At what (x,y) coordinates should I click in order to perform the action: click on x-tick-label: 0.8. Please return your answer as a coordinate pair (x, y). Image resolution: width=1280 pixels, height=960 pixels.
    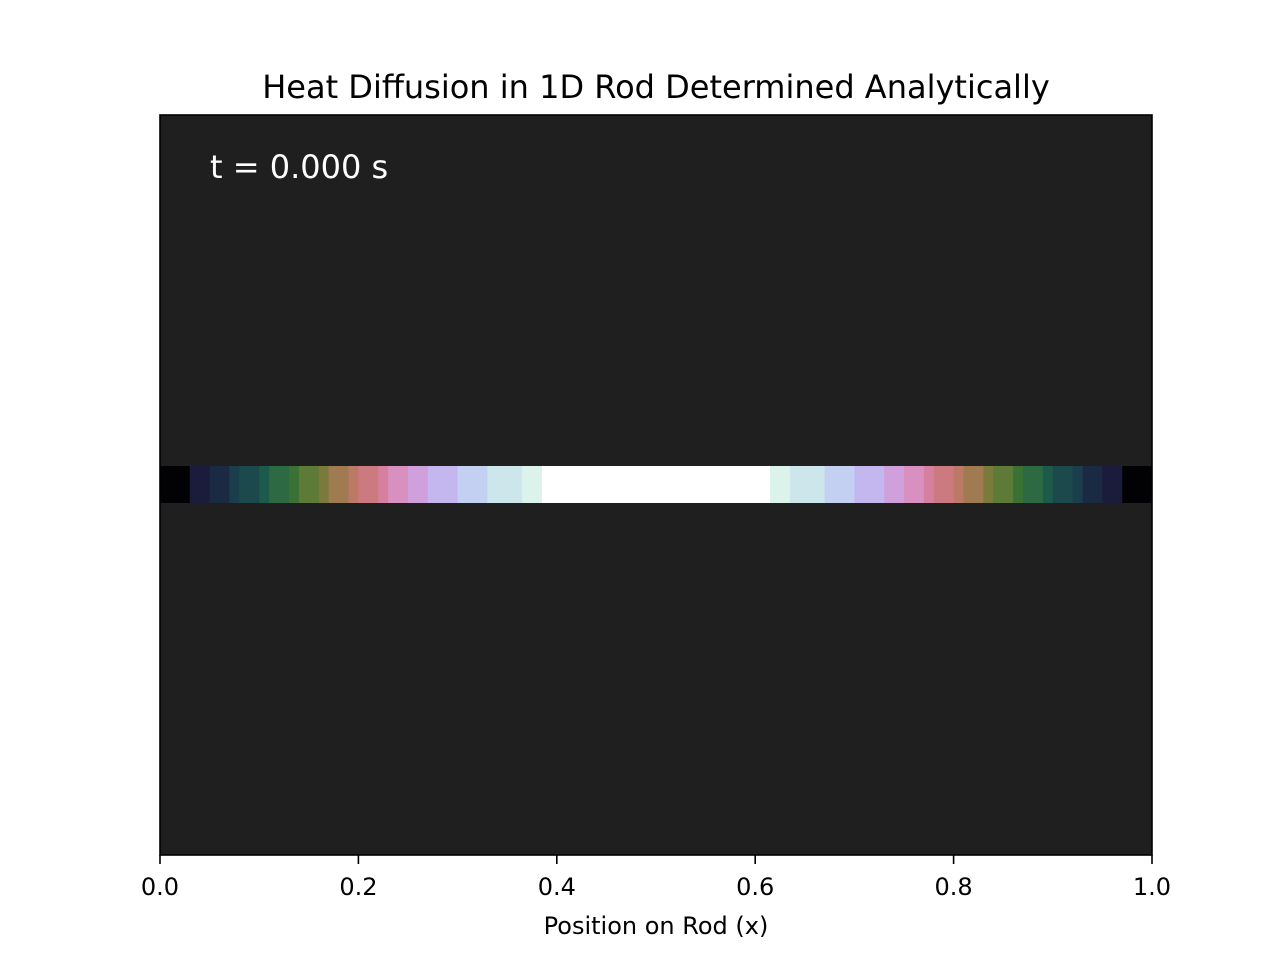
    Looking at the image, I should click on (954, 887).